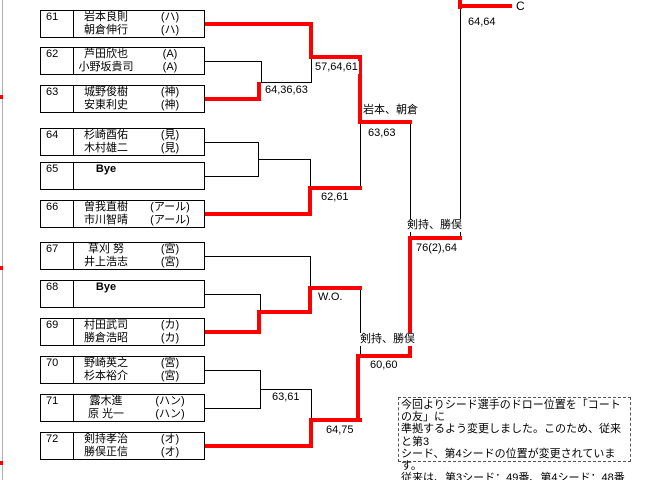 The height and width of the screenshot is (480, 647). Describe the element at coordinates (340, 430) in the screenshot. I see `score-label: 64,75` at that location.